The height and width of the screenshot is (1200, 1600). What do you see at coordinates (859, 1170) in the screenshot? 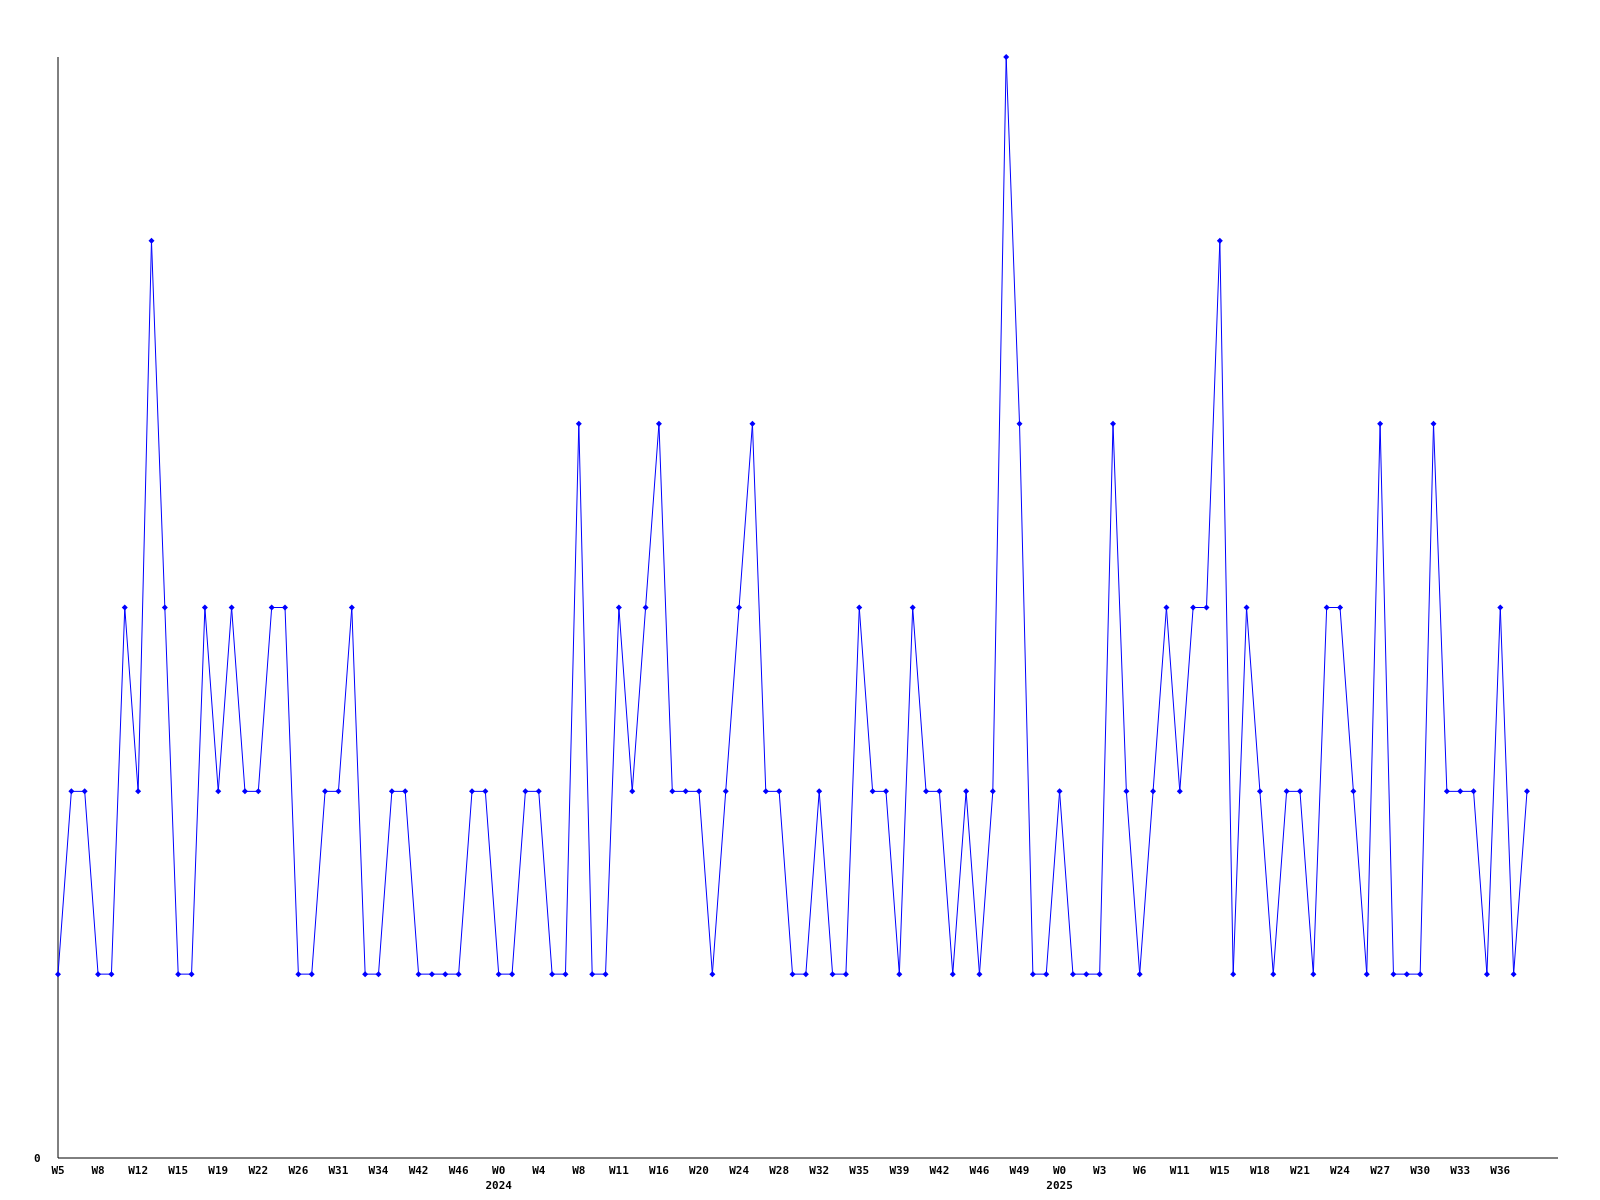
I see `x-tick-label: W35` at bounding box center [859, 1170].